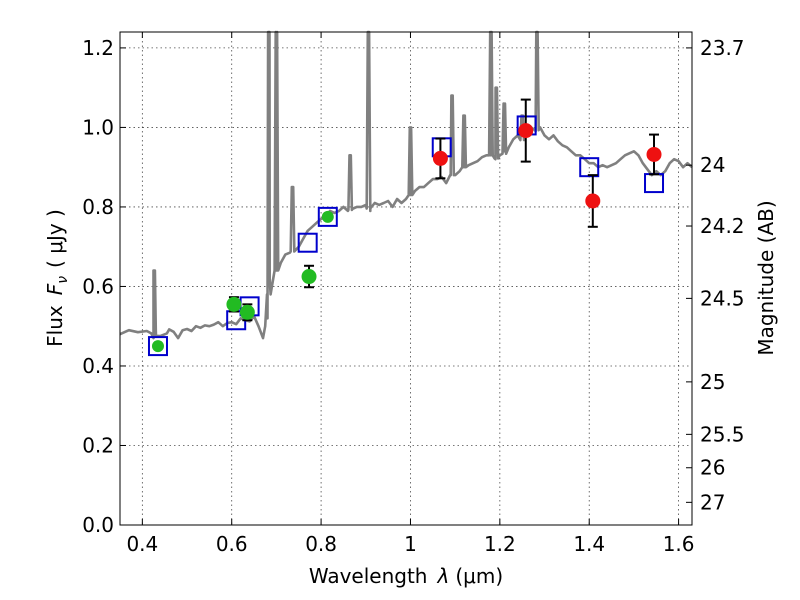  What do you see at coordinates (712, 502) in the screenshot?
I see `y2-tick-label: 27` at bounding box center [712, 502].